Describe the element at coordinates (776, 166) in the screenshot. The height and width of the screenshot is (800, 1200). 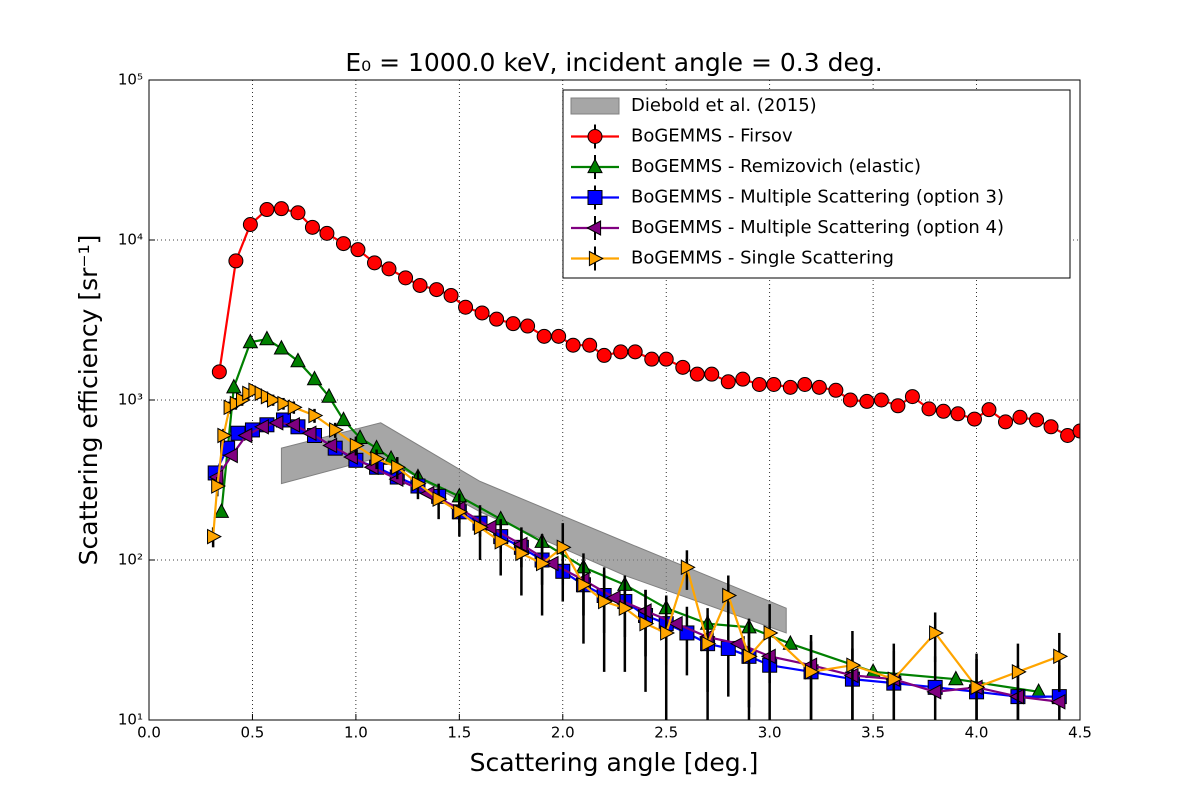
I see `legend-label: BoGEMMS - Remizovich (elastic)` at that location.